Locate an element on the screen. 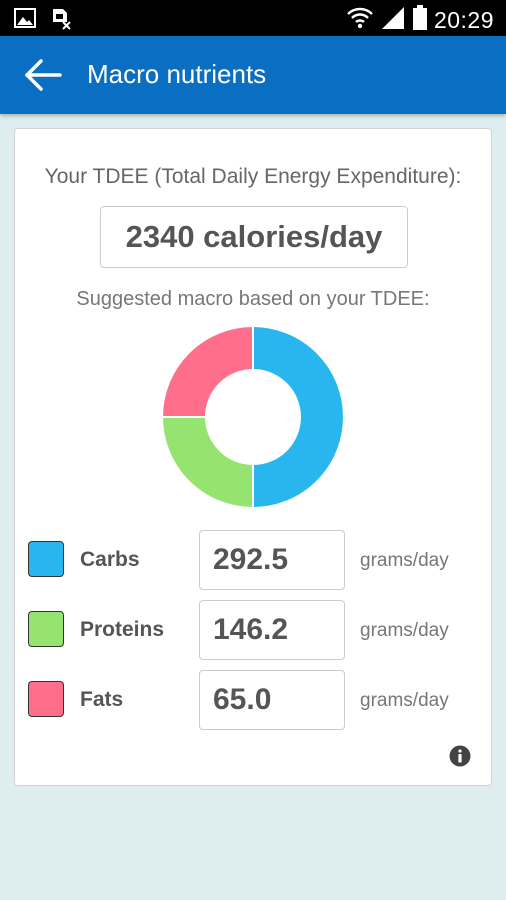 The image size is (506, 900). fats-unit: grams/day is located at coordinates (404, 700).